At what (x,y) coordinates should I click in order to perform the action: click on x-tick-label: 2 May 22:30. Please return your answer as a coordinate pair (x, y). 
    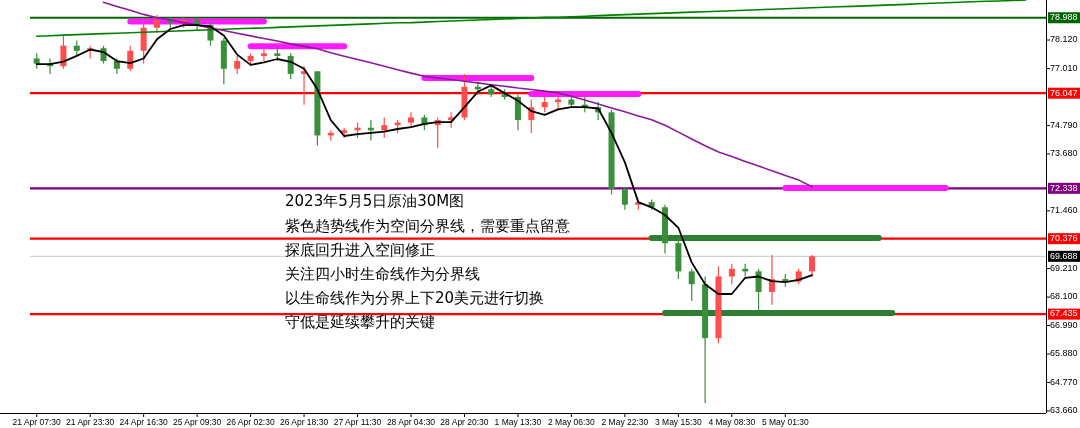
    Looking at the image, I should click on (625, 422).